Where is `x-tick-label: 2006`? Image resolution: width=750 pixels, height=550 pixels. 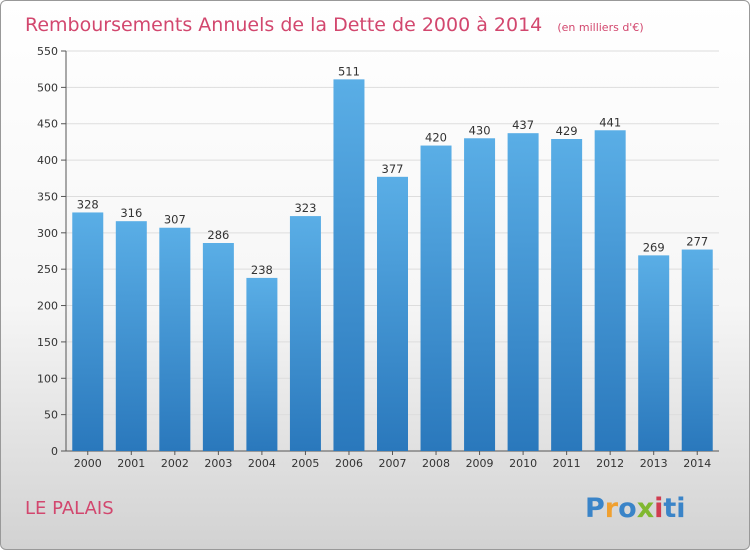 x-tick-label: 2006 is located at coordinates (349, 463).